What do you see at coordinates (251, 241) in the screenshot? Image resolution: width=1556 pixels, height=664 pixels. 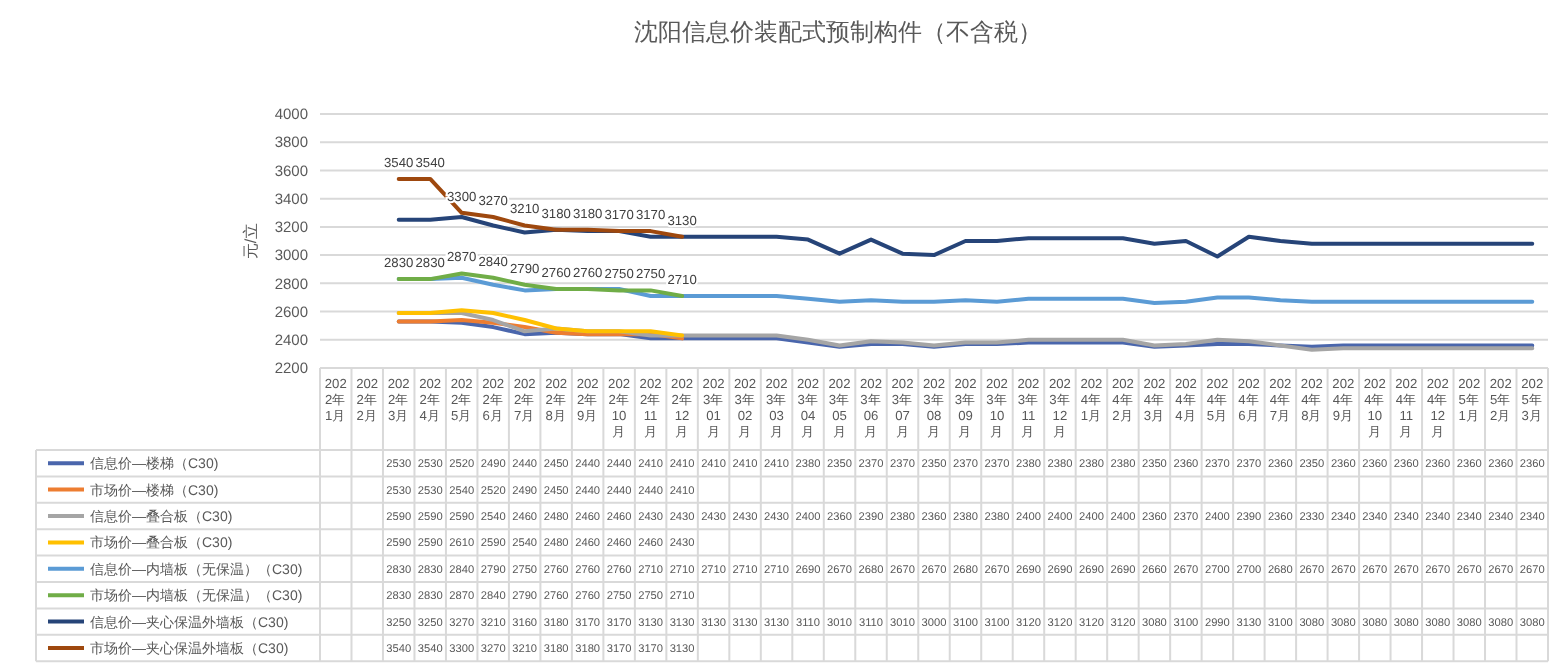 I see `y-axis-title: 元/立` at bounding box center [251, 241].